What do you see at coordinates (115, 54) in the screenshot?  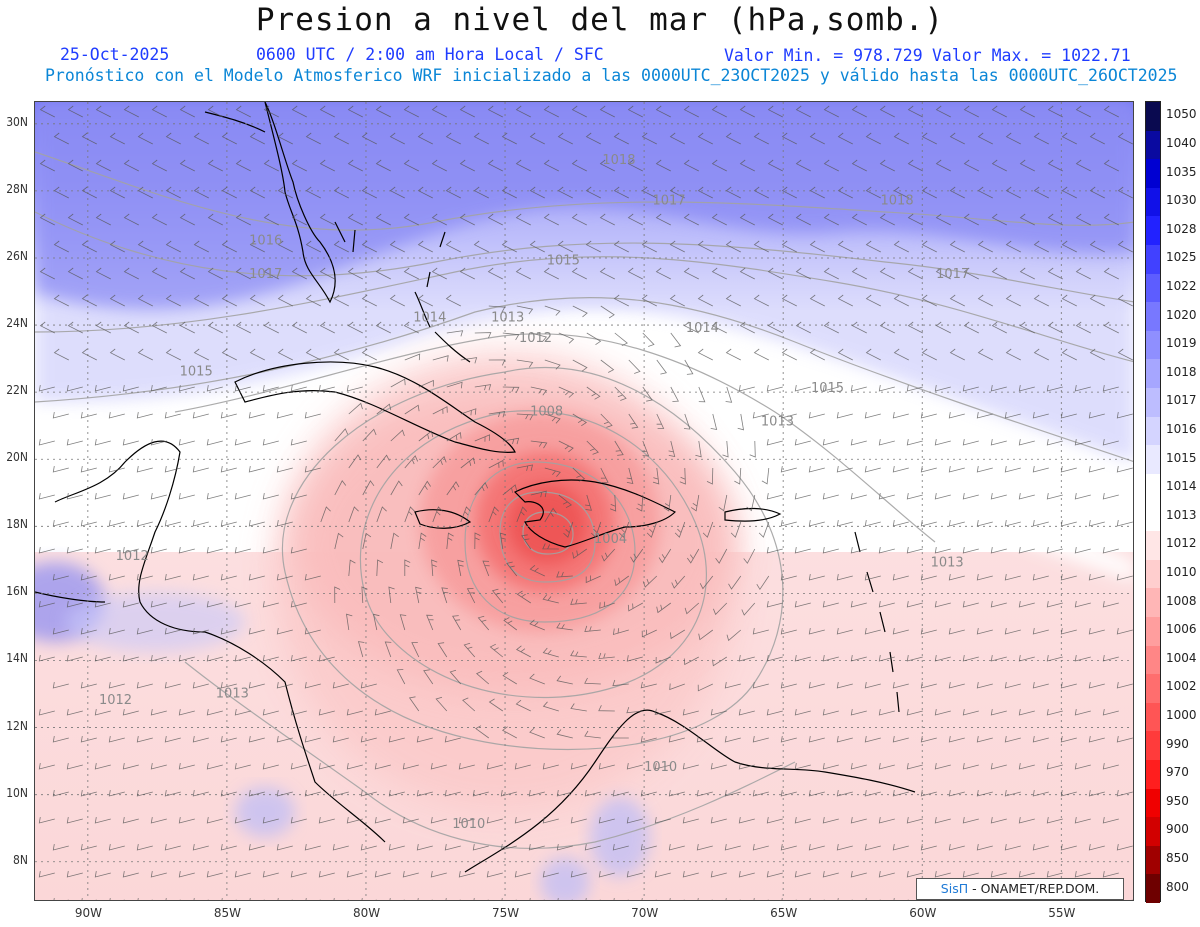 I see `forecast-date: 25-Oct-2025` at bounding box center [115, 54].